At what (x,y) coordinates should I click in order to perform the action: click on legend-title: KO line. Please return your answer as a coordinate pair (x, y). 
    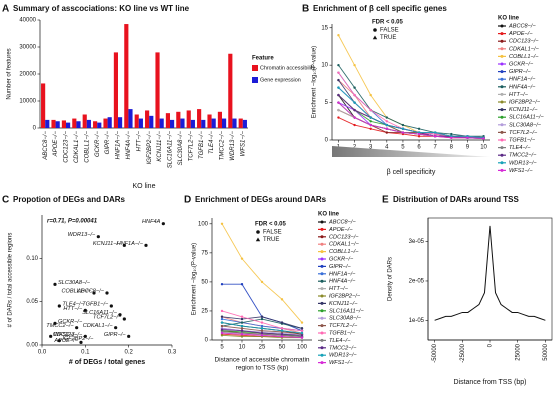
    Looking at the image, I should click on (329, 215).